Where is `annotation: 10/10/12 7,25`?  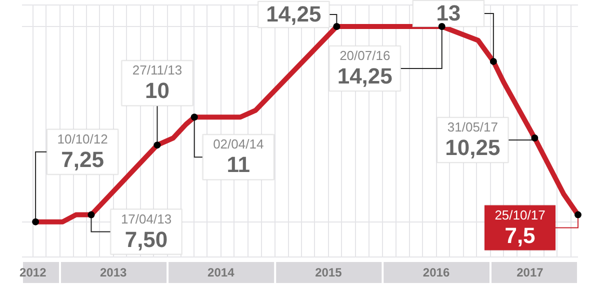 annotation: 10/10/12 7,25 is located at coordinates (82, 151).